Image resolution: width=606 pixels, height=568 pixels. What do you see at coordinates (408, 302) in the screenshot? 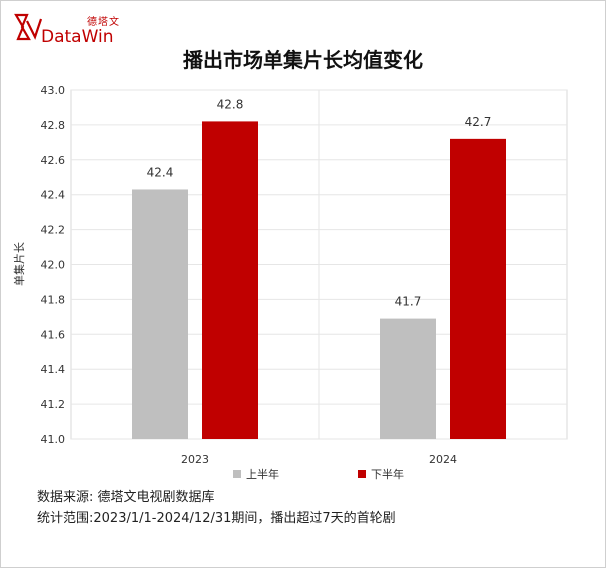
I see `data-label: 41.7` at bounding box center [408, 302].